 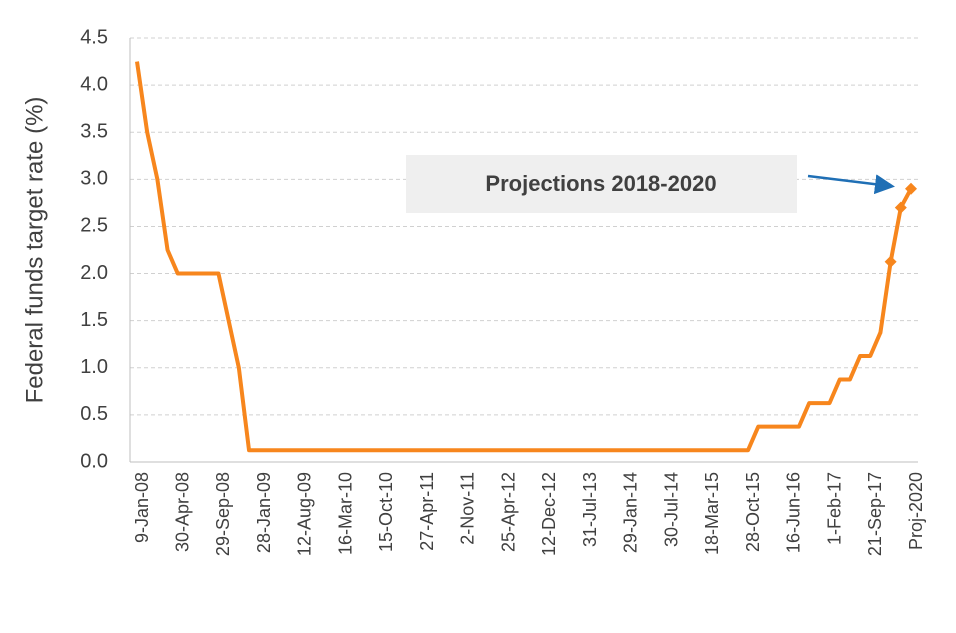 I want to click on x-tick-label: 28-Oct-15, so click(x=753, y=512).